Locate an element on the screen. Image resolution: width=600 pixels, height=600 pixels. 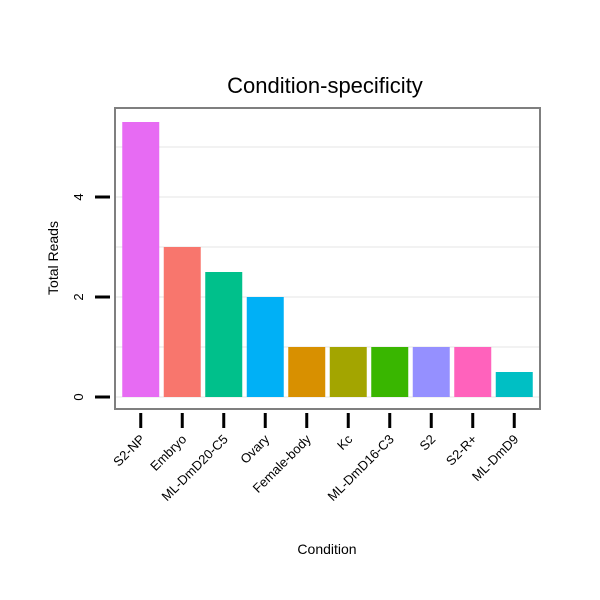
y-tick-label: 0 is located at coordinates (78, 396).